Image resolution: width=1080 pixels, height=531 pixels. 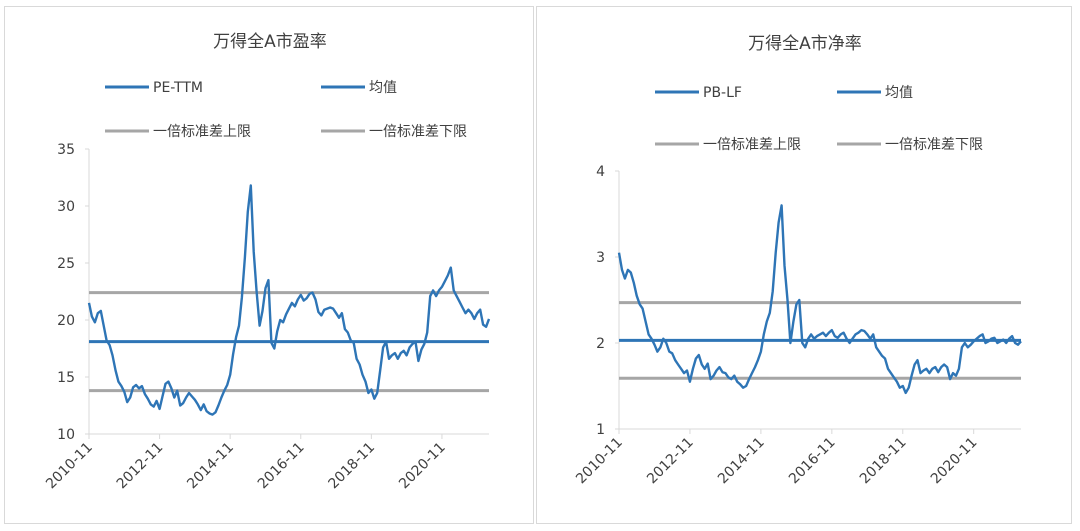 What do you see at coordinates (899, 93) in the screenshot?
I see `pb-legend-label: 均值` at bounding box center [899, 93].